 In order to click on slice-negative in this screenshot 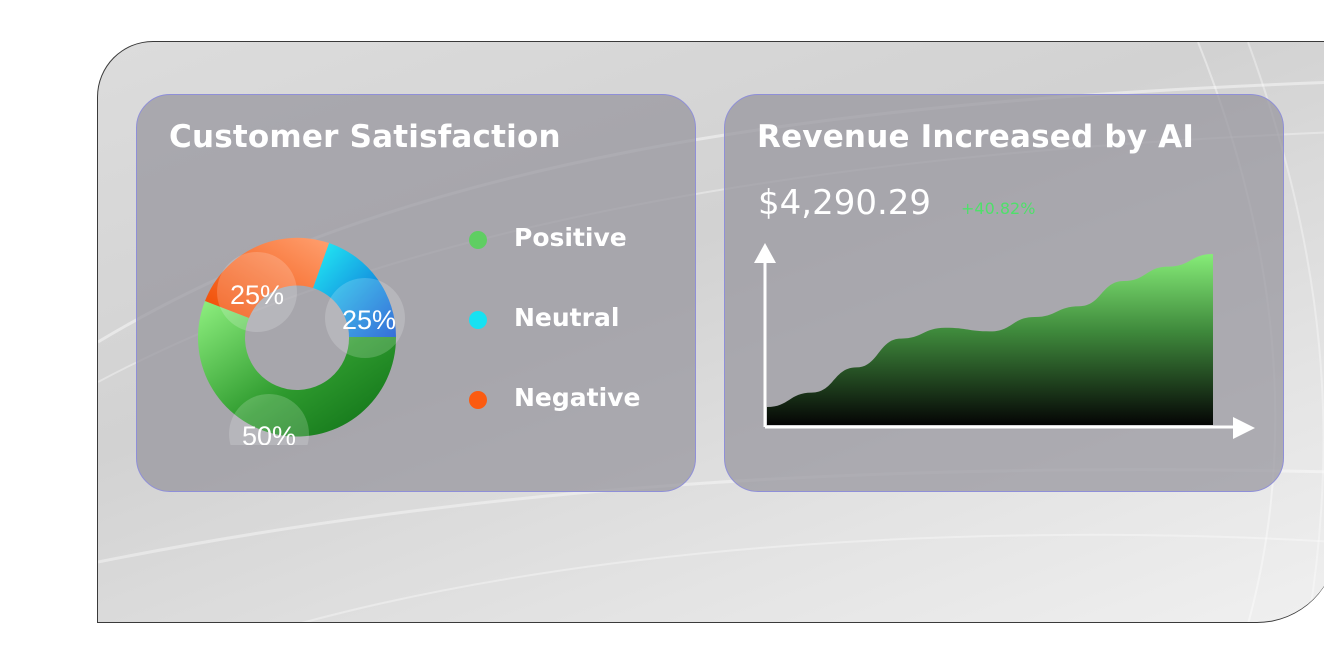, I will do `click(267, 277)`.